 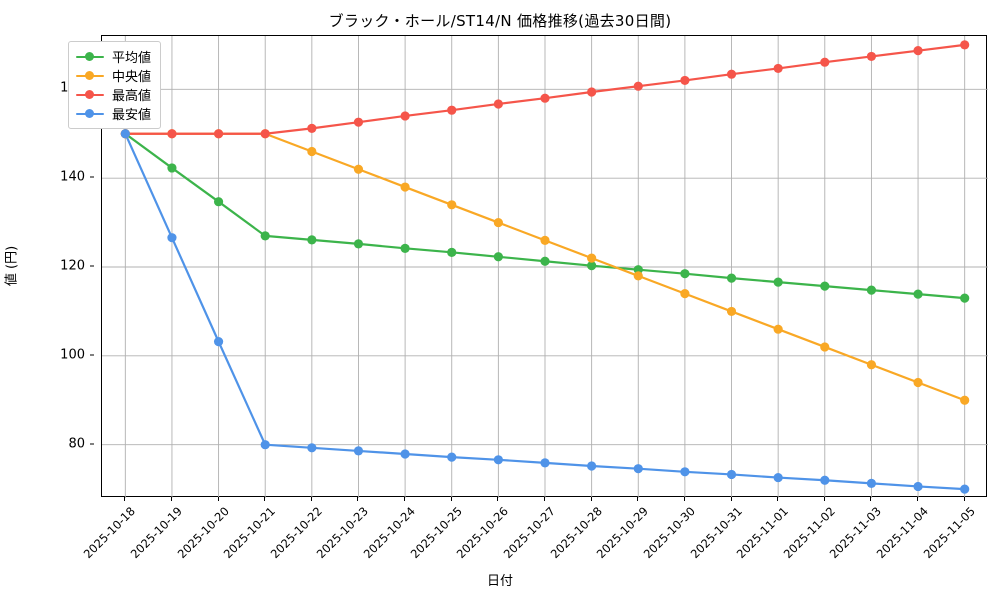 What do you see at coordinates (132, 77) in the screenshot?
I see `legend-label: 中央値` at bounding box center [132, 77].